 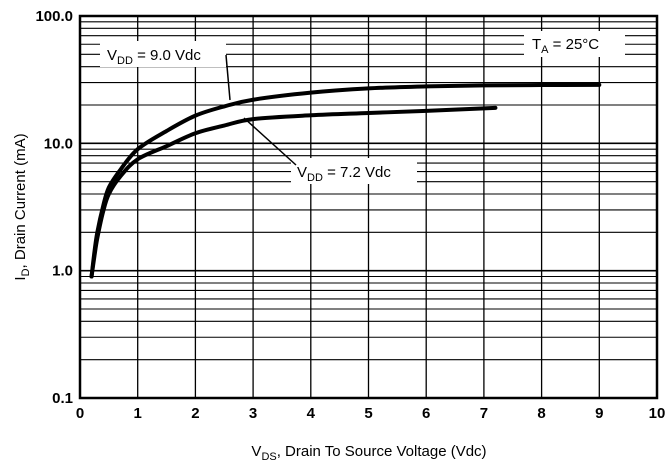 What do you see at coordinates (368, 413) in the screenshot?
I see `x-tick-label: 5` at bounding box center [368, 413].